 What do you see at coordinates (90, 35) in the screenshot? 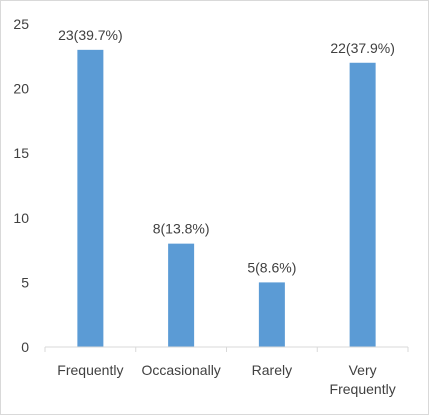
I see `data-label: 23(39.7%)` at bounding box center [90, 35].